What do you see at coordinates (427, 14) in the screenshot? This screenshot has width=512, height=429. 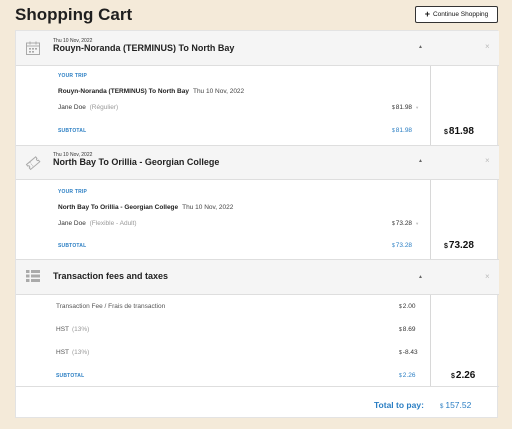 I see `plus-icon: +` at bounding box center [427, 14].